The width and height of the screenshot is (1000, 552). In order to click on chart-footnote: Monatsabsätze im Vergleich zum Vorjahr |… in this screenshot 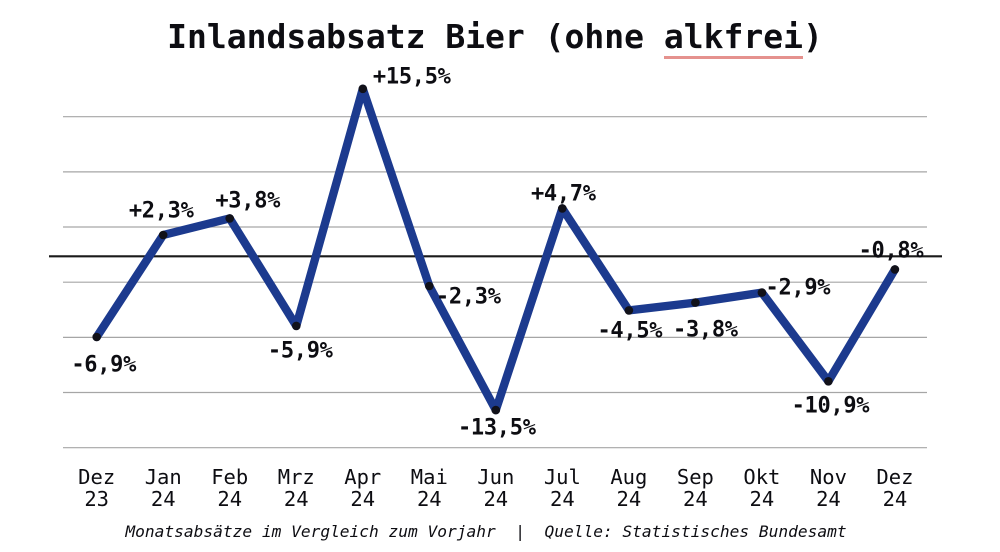, I will do `click(486, 531)`.